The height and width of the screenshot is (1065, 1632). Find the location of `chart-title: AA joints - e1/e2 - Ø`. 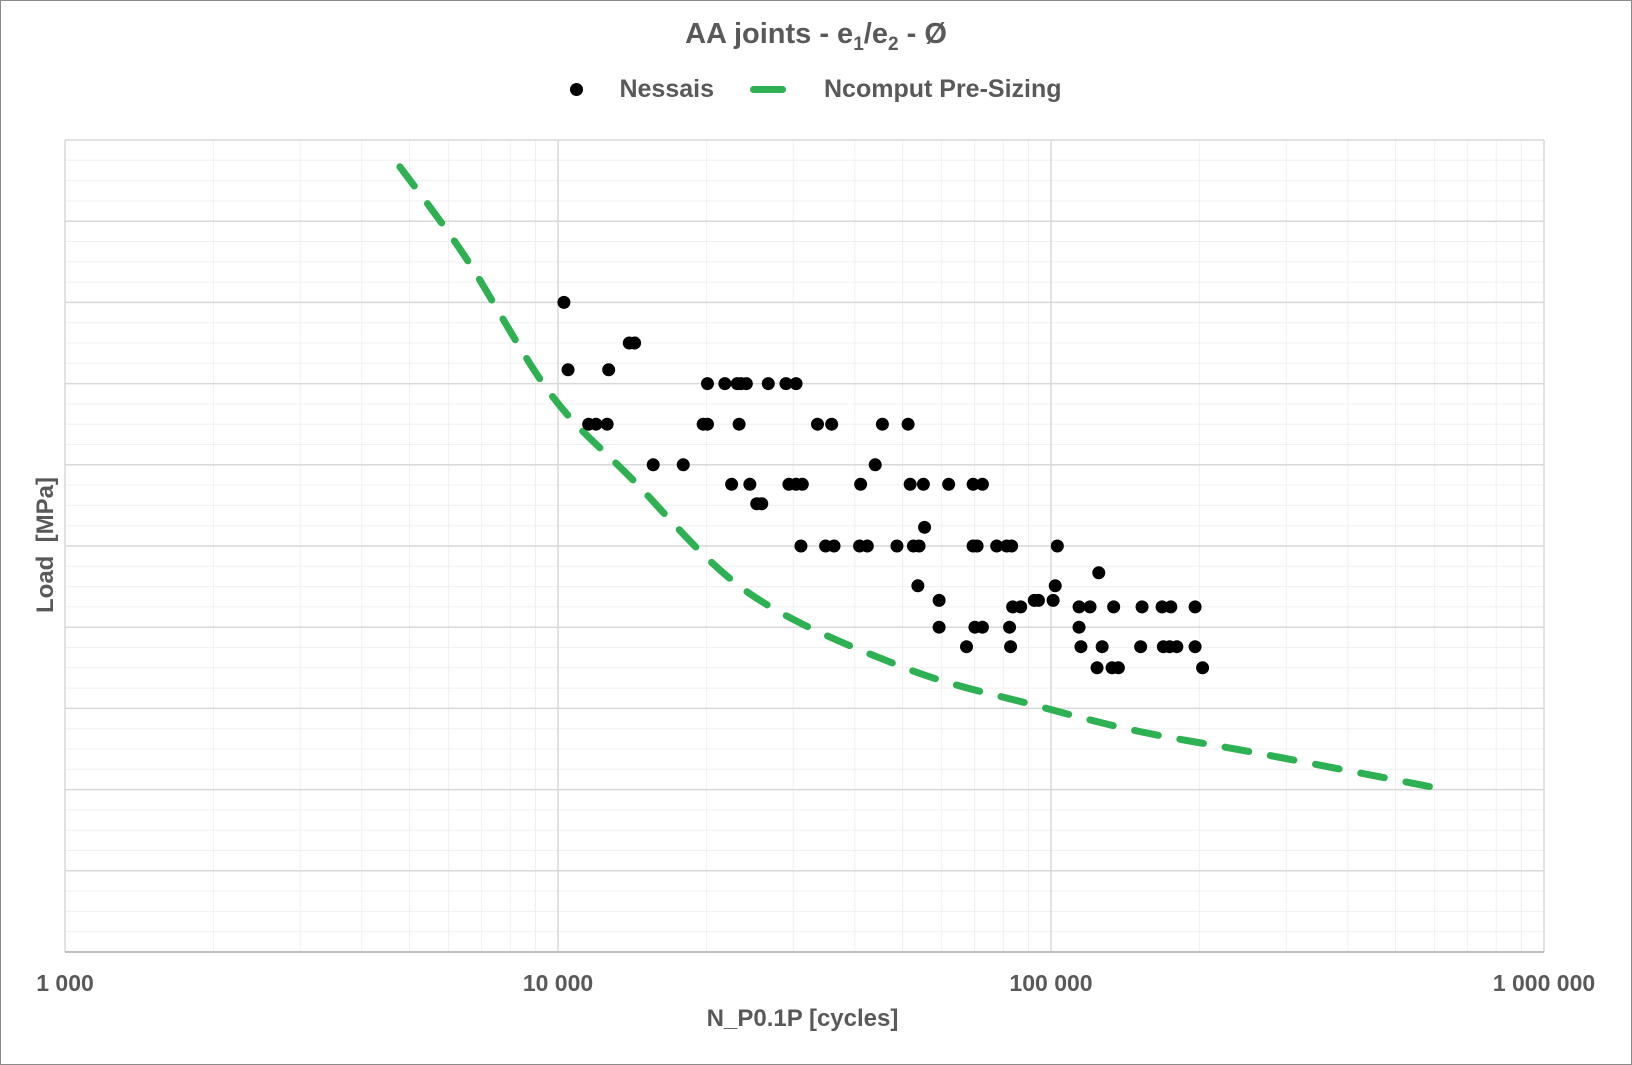

chart-title: AA joints - e1/e2 - Ø is located at coordinates (816, 37).